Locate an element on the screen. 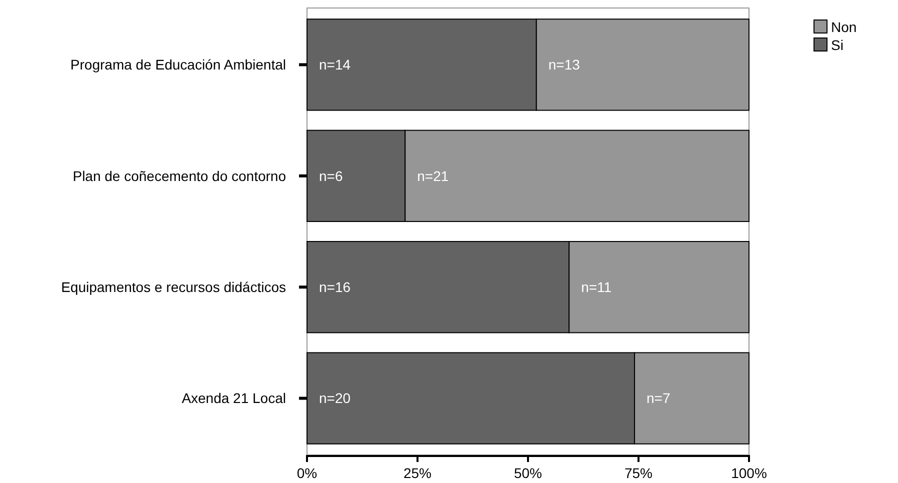 Image resolution: width=898 pixels, height=483 pixels. annotation: n=6 is located at coordinates (331, 176).